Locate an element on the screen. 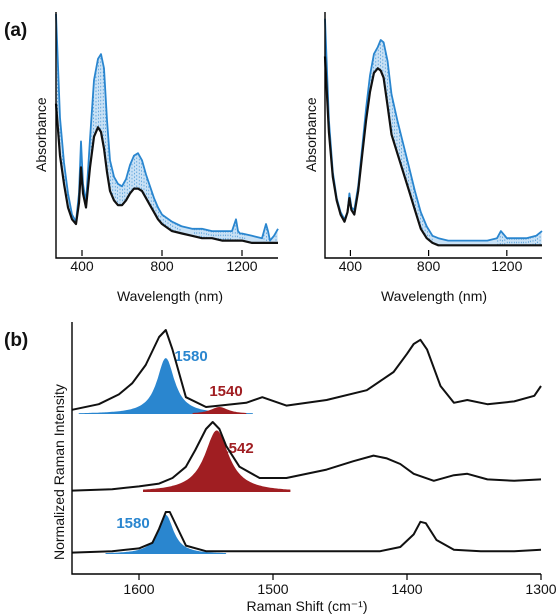 This screenshot has width=559, height=616. chart-b-ylabel: Normalized Raman Intensity is located at coordinates (59, 472).